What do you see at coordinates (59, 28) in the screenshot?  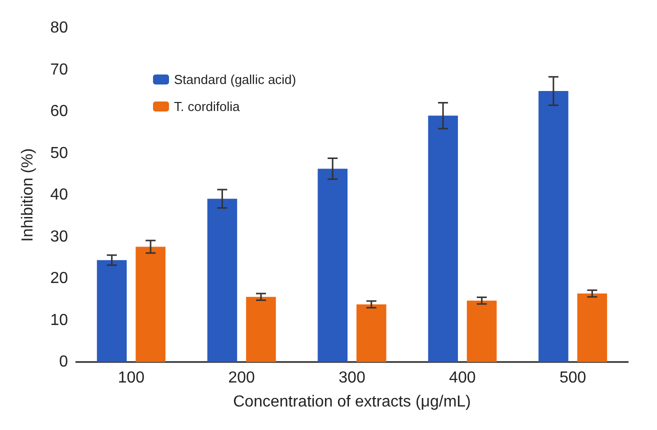 I see `y-tick-label: 80` at bounding box center [59, 28].